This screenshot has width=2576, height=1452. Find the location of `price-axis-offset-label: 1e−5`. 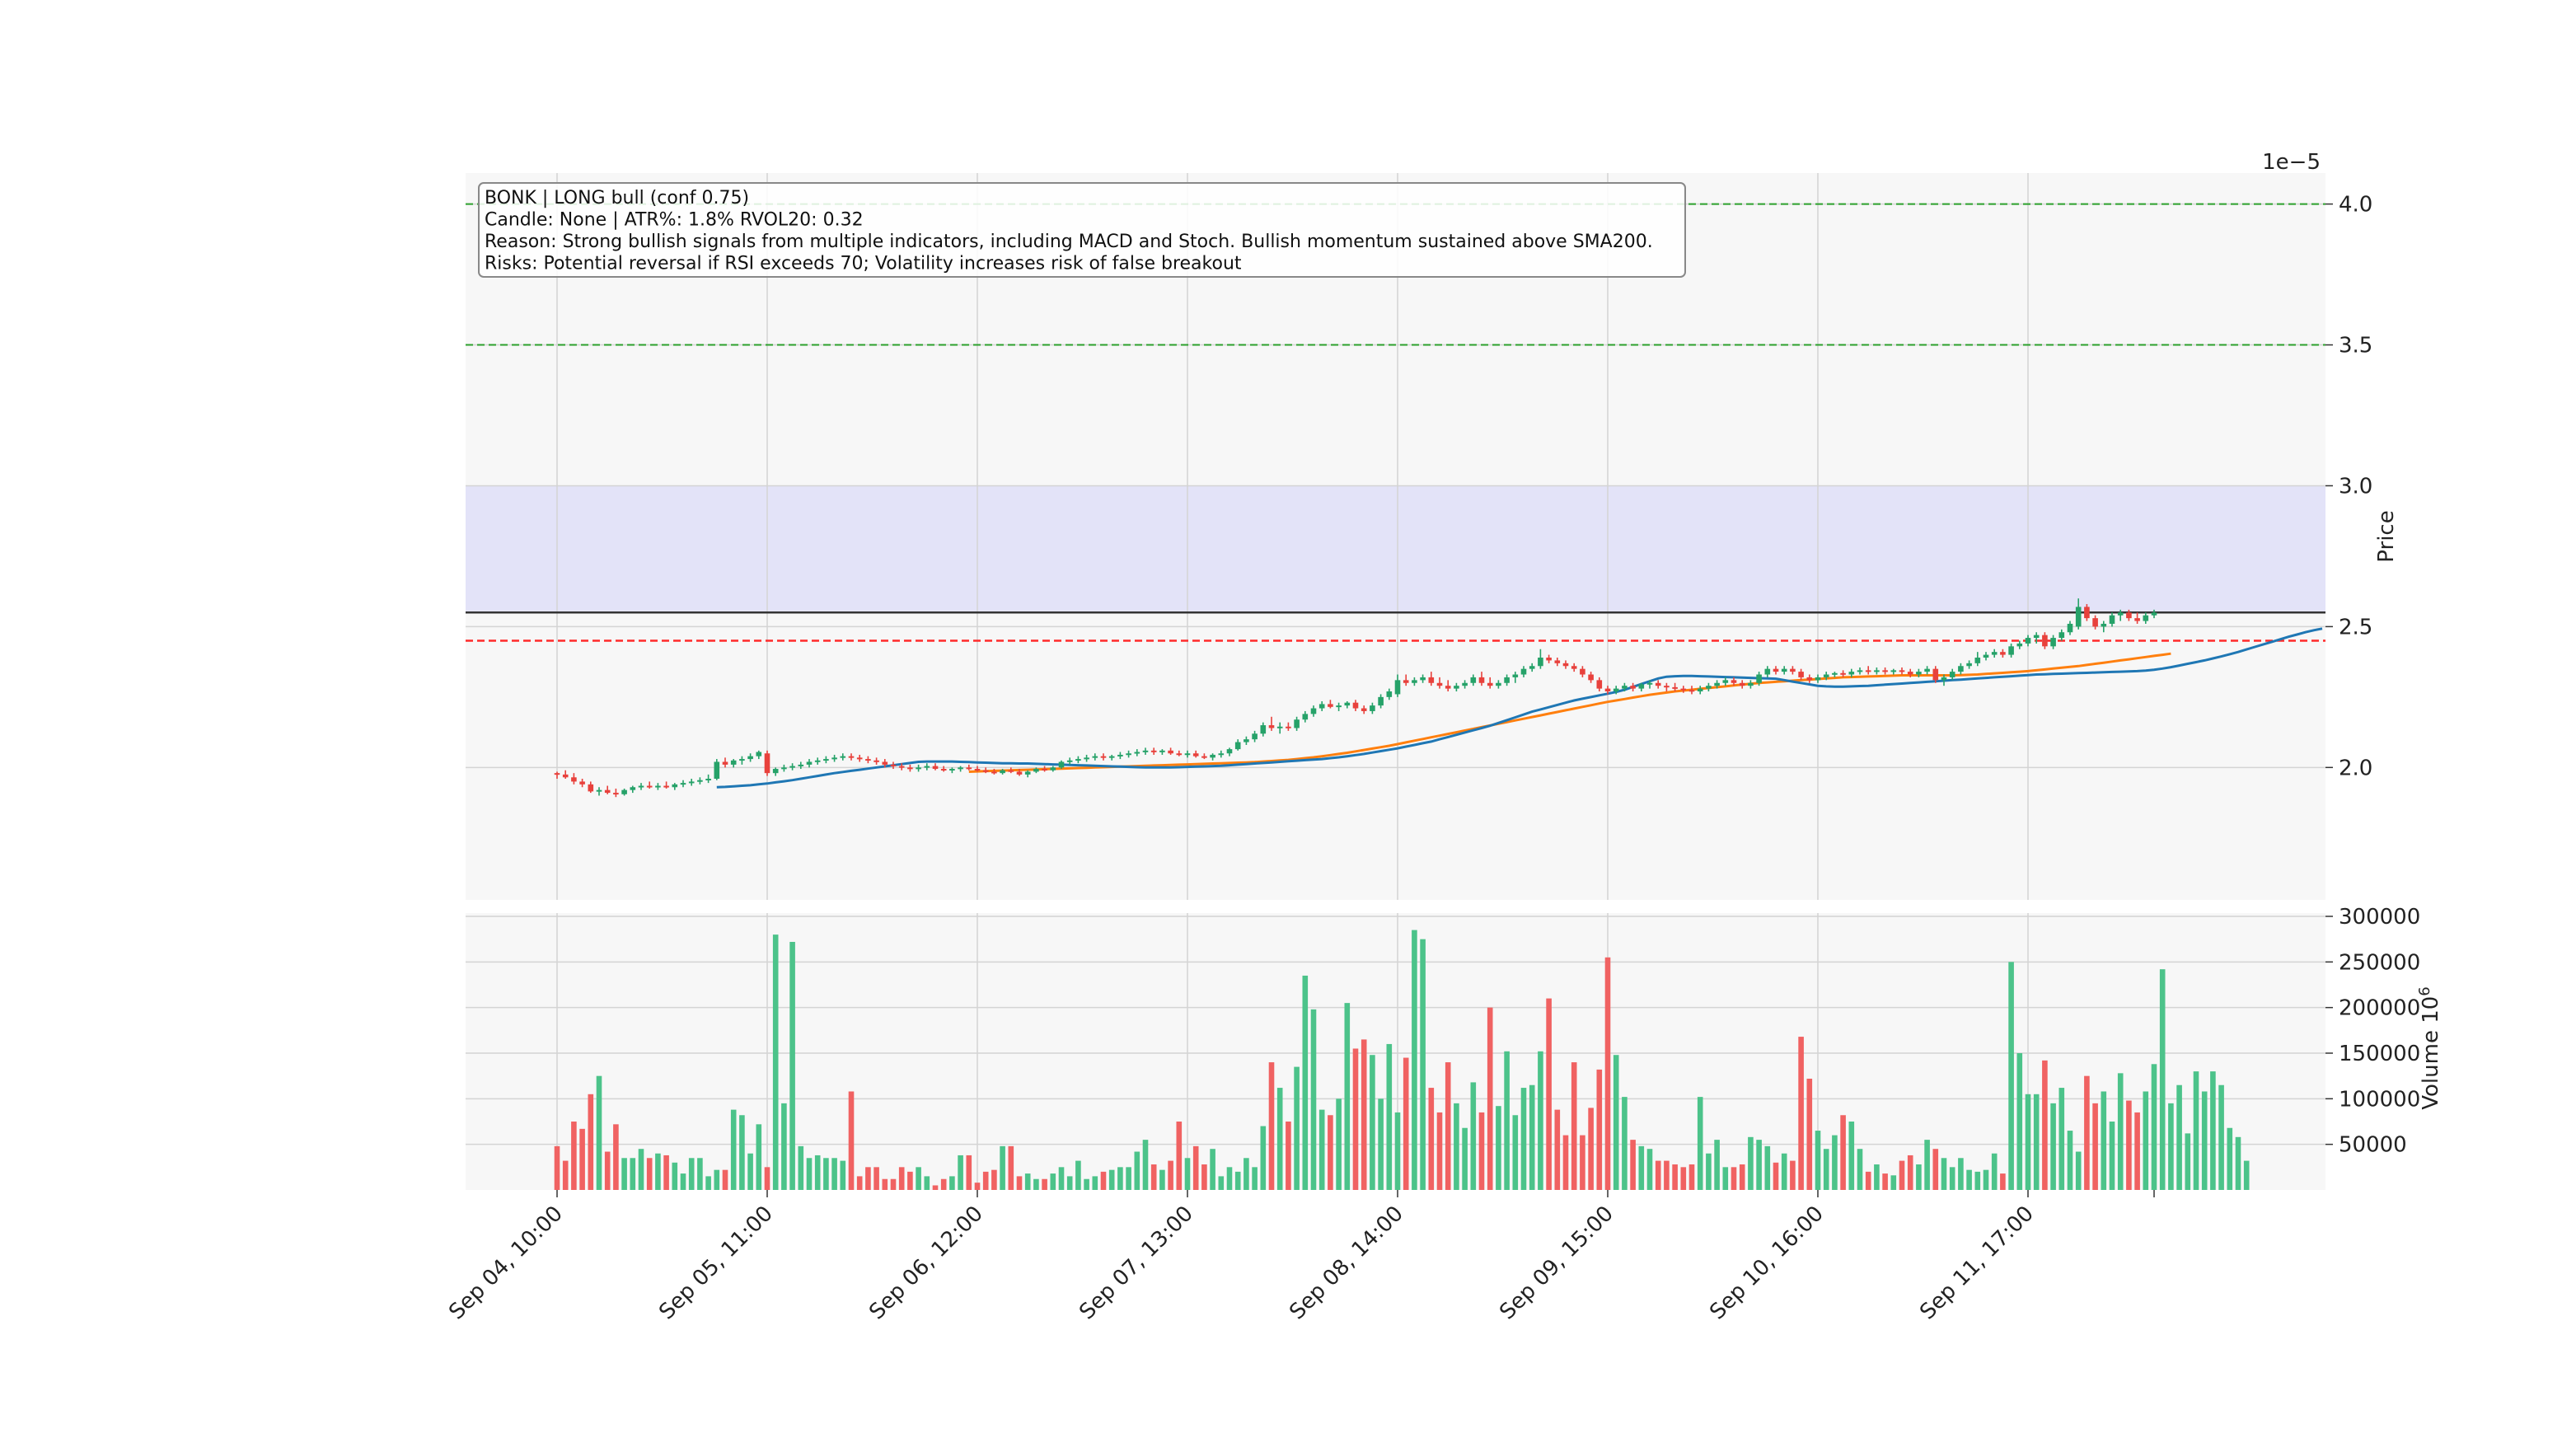

price-axis-offset-label: 1e−5 is located at coordinates (2291, 162).